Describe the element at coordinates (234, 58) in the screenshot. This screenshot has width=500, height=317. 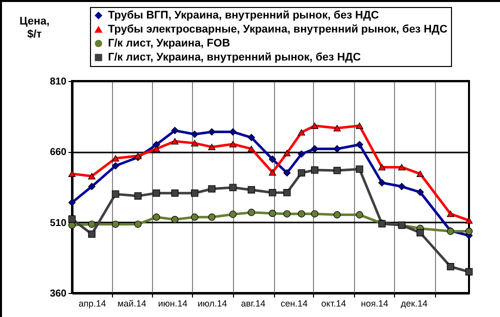
I see `legend-label: Г/к лист, Украина, внутренний рынок, без НДС` at that location.